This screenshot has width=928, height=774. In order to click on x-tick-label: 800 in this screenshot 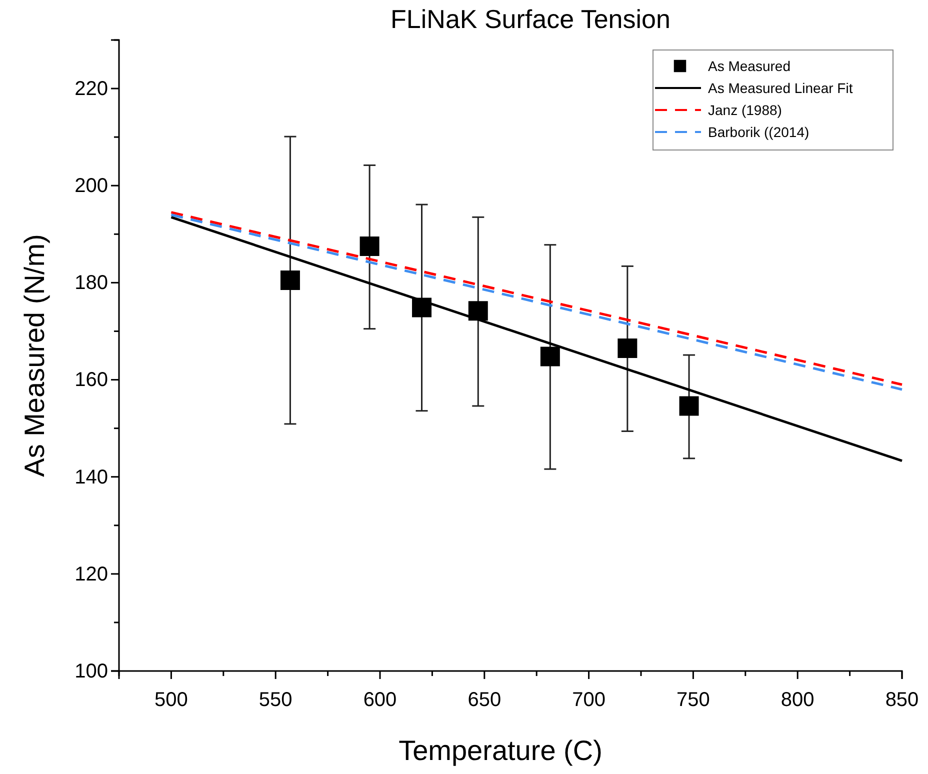, I will do `click(797, 700)`.